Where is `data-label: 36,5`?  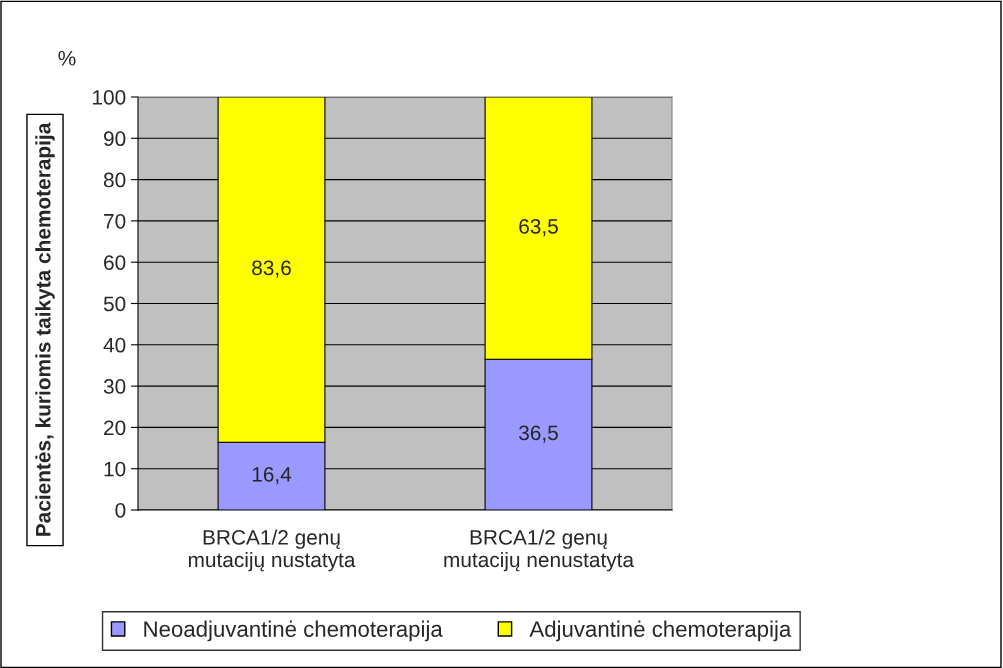
data-label: 36,5 is located at coordinates (538, 434).